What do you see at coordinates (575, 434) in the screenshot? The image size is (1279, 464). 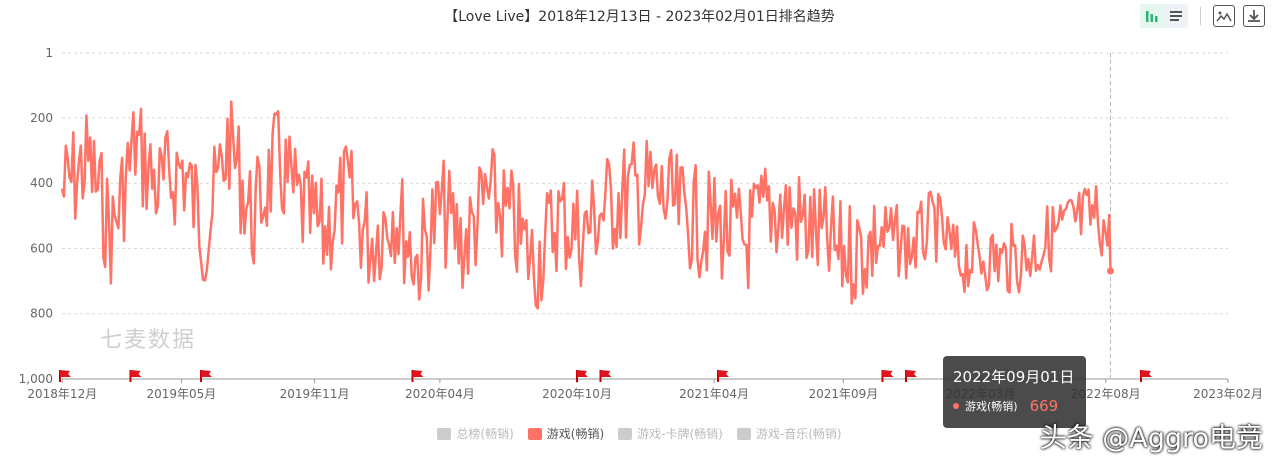 I see `legend-label: 游戏(畅销)` at bounding box center [575, 434].